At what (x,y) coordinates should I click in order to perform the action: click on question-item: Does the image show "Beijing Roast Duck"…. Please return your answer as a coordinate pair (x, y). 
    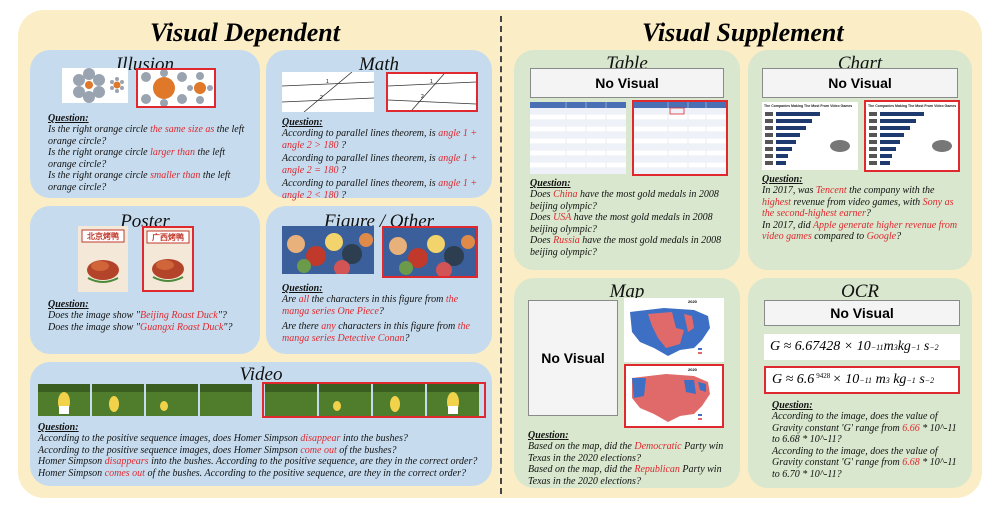
    Looking at the image, I should click on (137, 315).